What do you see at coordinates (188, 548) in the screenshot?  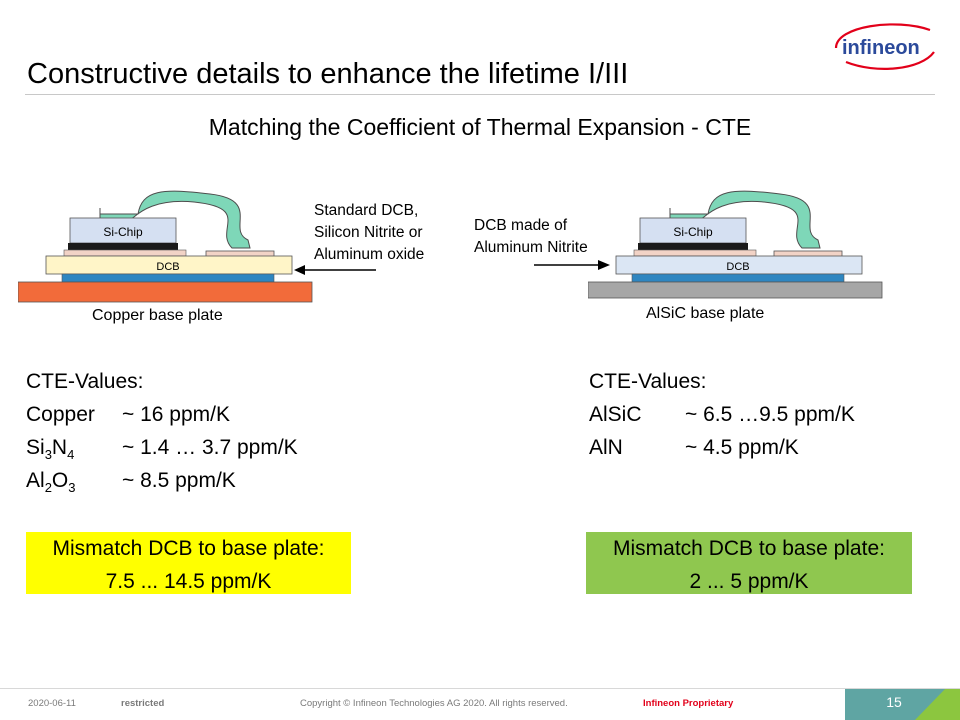 I see `left-mismatch-label: Mismatch DCB to base plate:` at bounding box center [188, 548].